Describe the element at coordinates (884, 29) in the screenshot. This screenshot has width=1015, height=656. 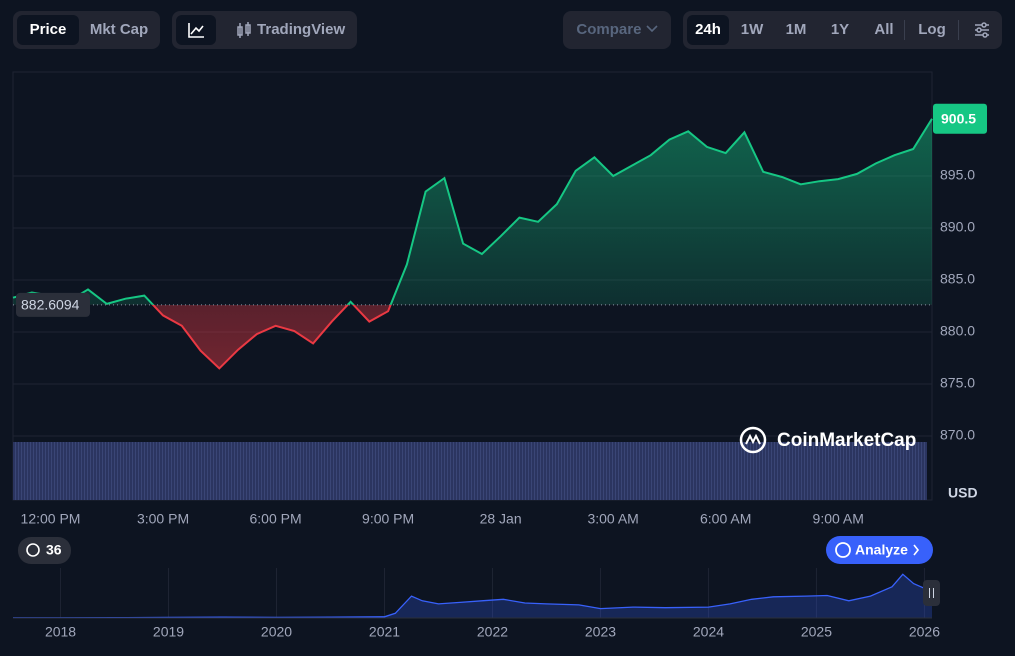
I see `range-button: All` at that location.